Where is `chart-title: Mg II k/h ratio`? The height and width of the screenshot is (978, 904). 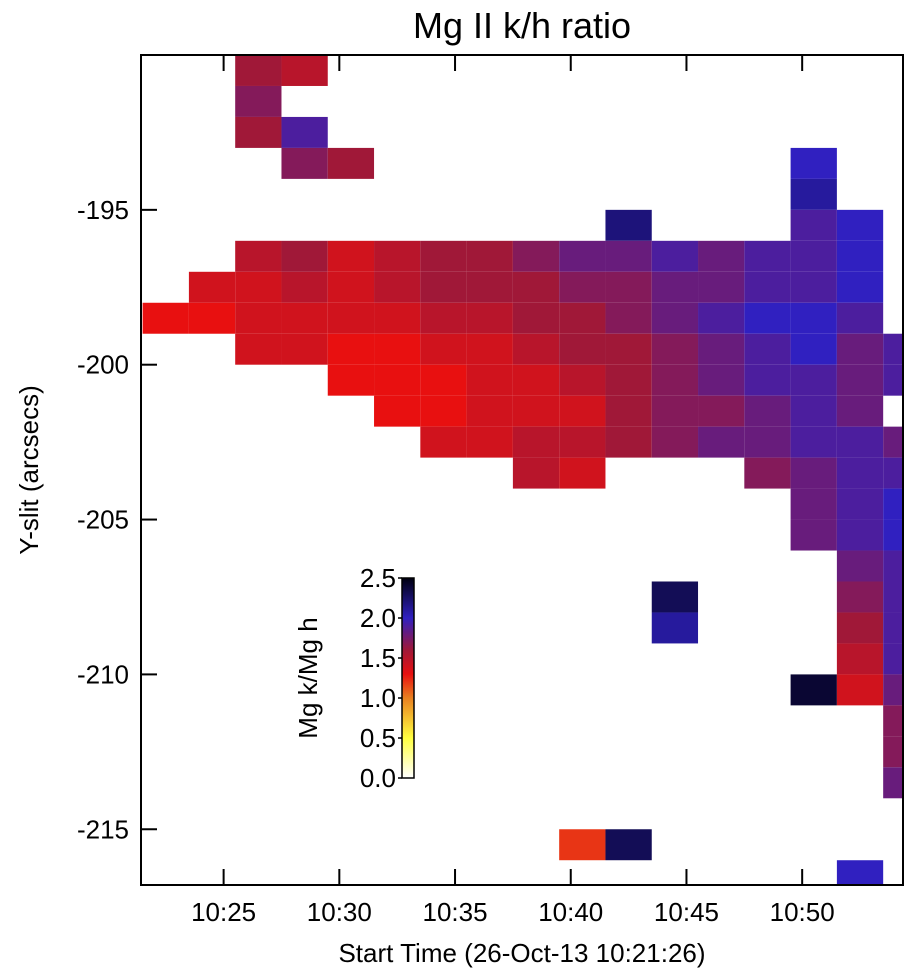
chart-title: Mg II k/h ratio is located at coordinates (522, 25).